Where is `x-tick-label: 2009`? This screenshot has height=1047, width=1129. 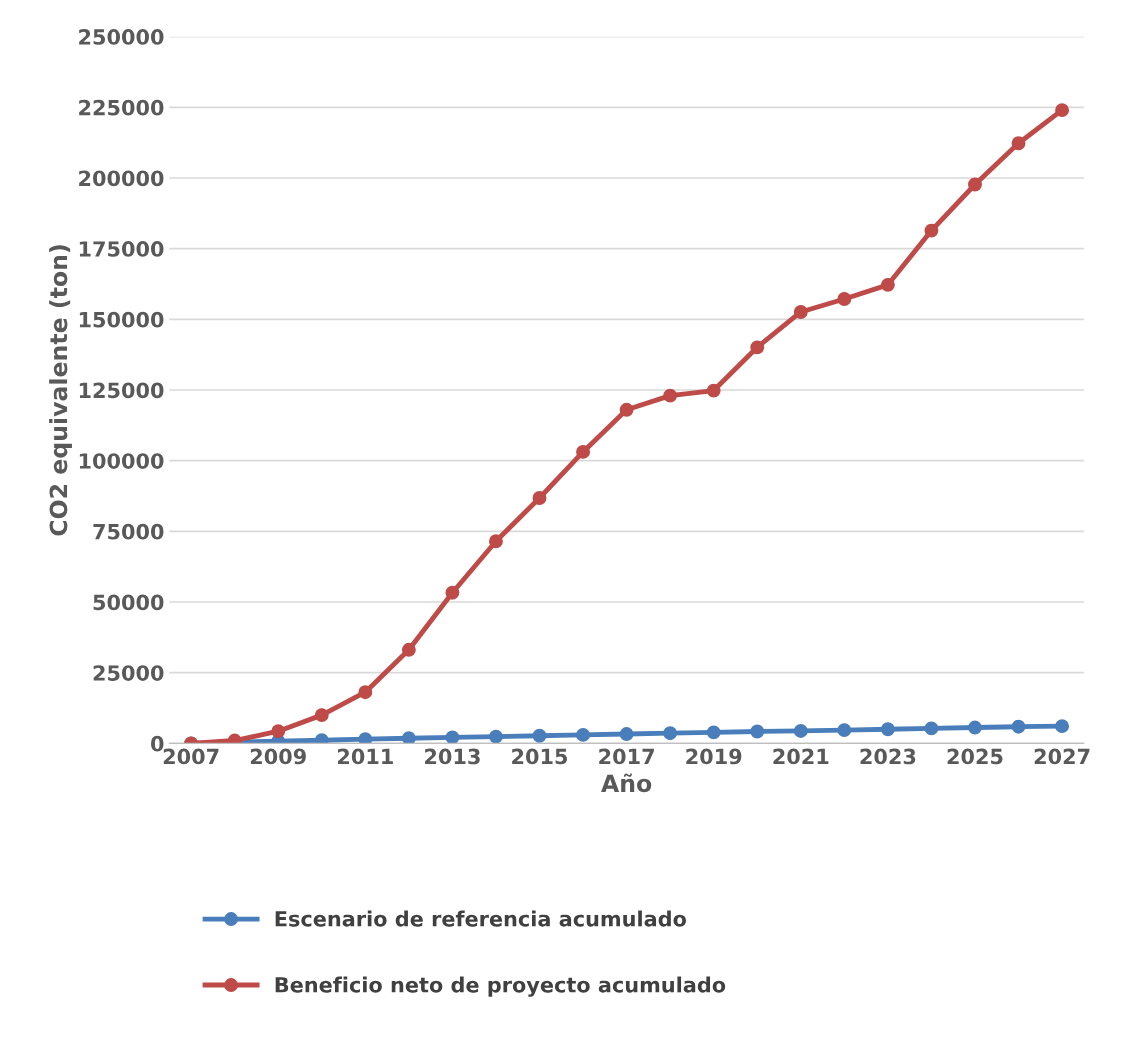
x-tick-label: 2009 is located at coordinates (278, 756).